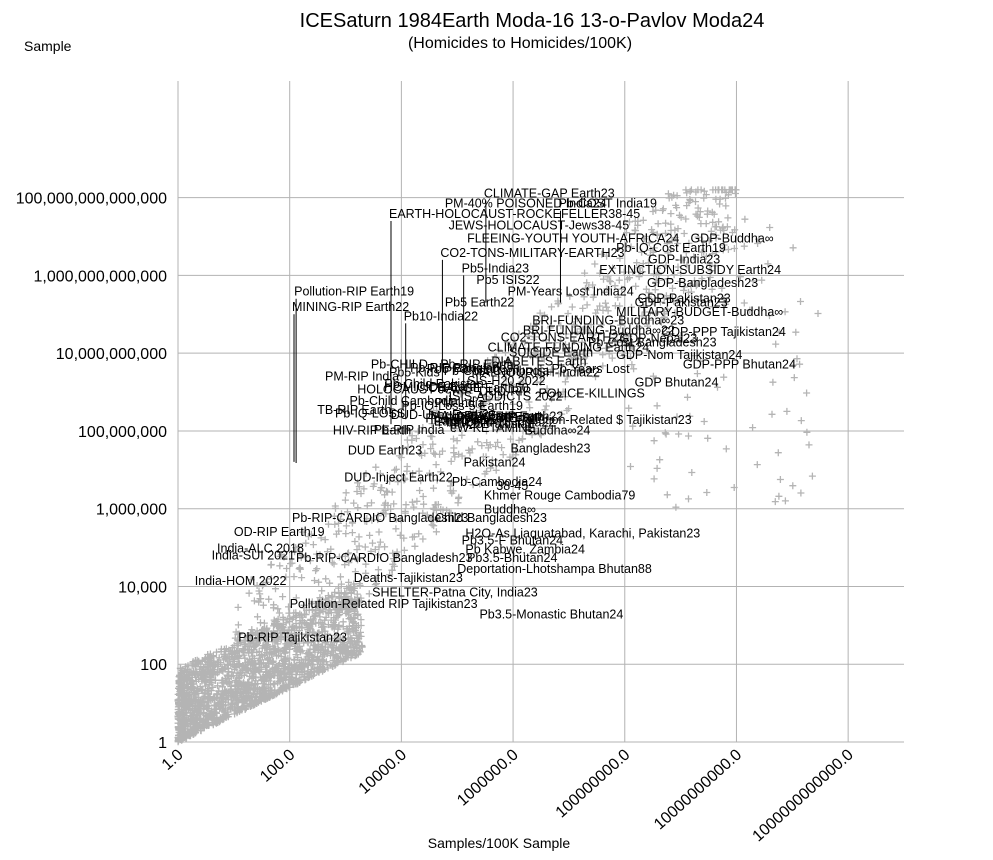  I want to click on annotation-label: GDP-Nepal23, so click(658, 338).